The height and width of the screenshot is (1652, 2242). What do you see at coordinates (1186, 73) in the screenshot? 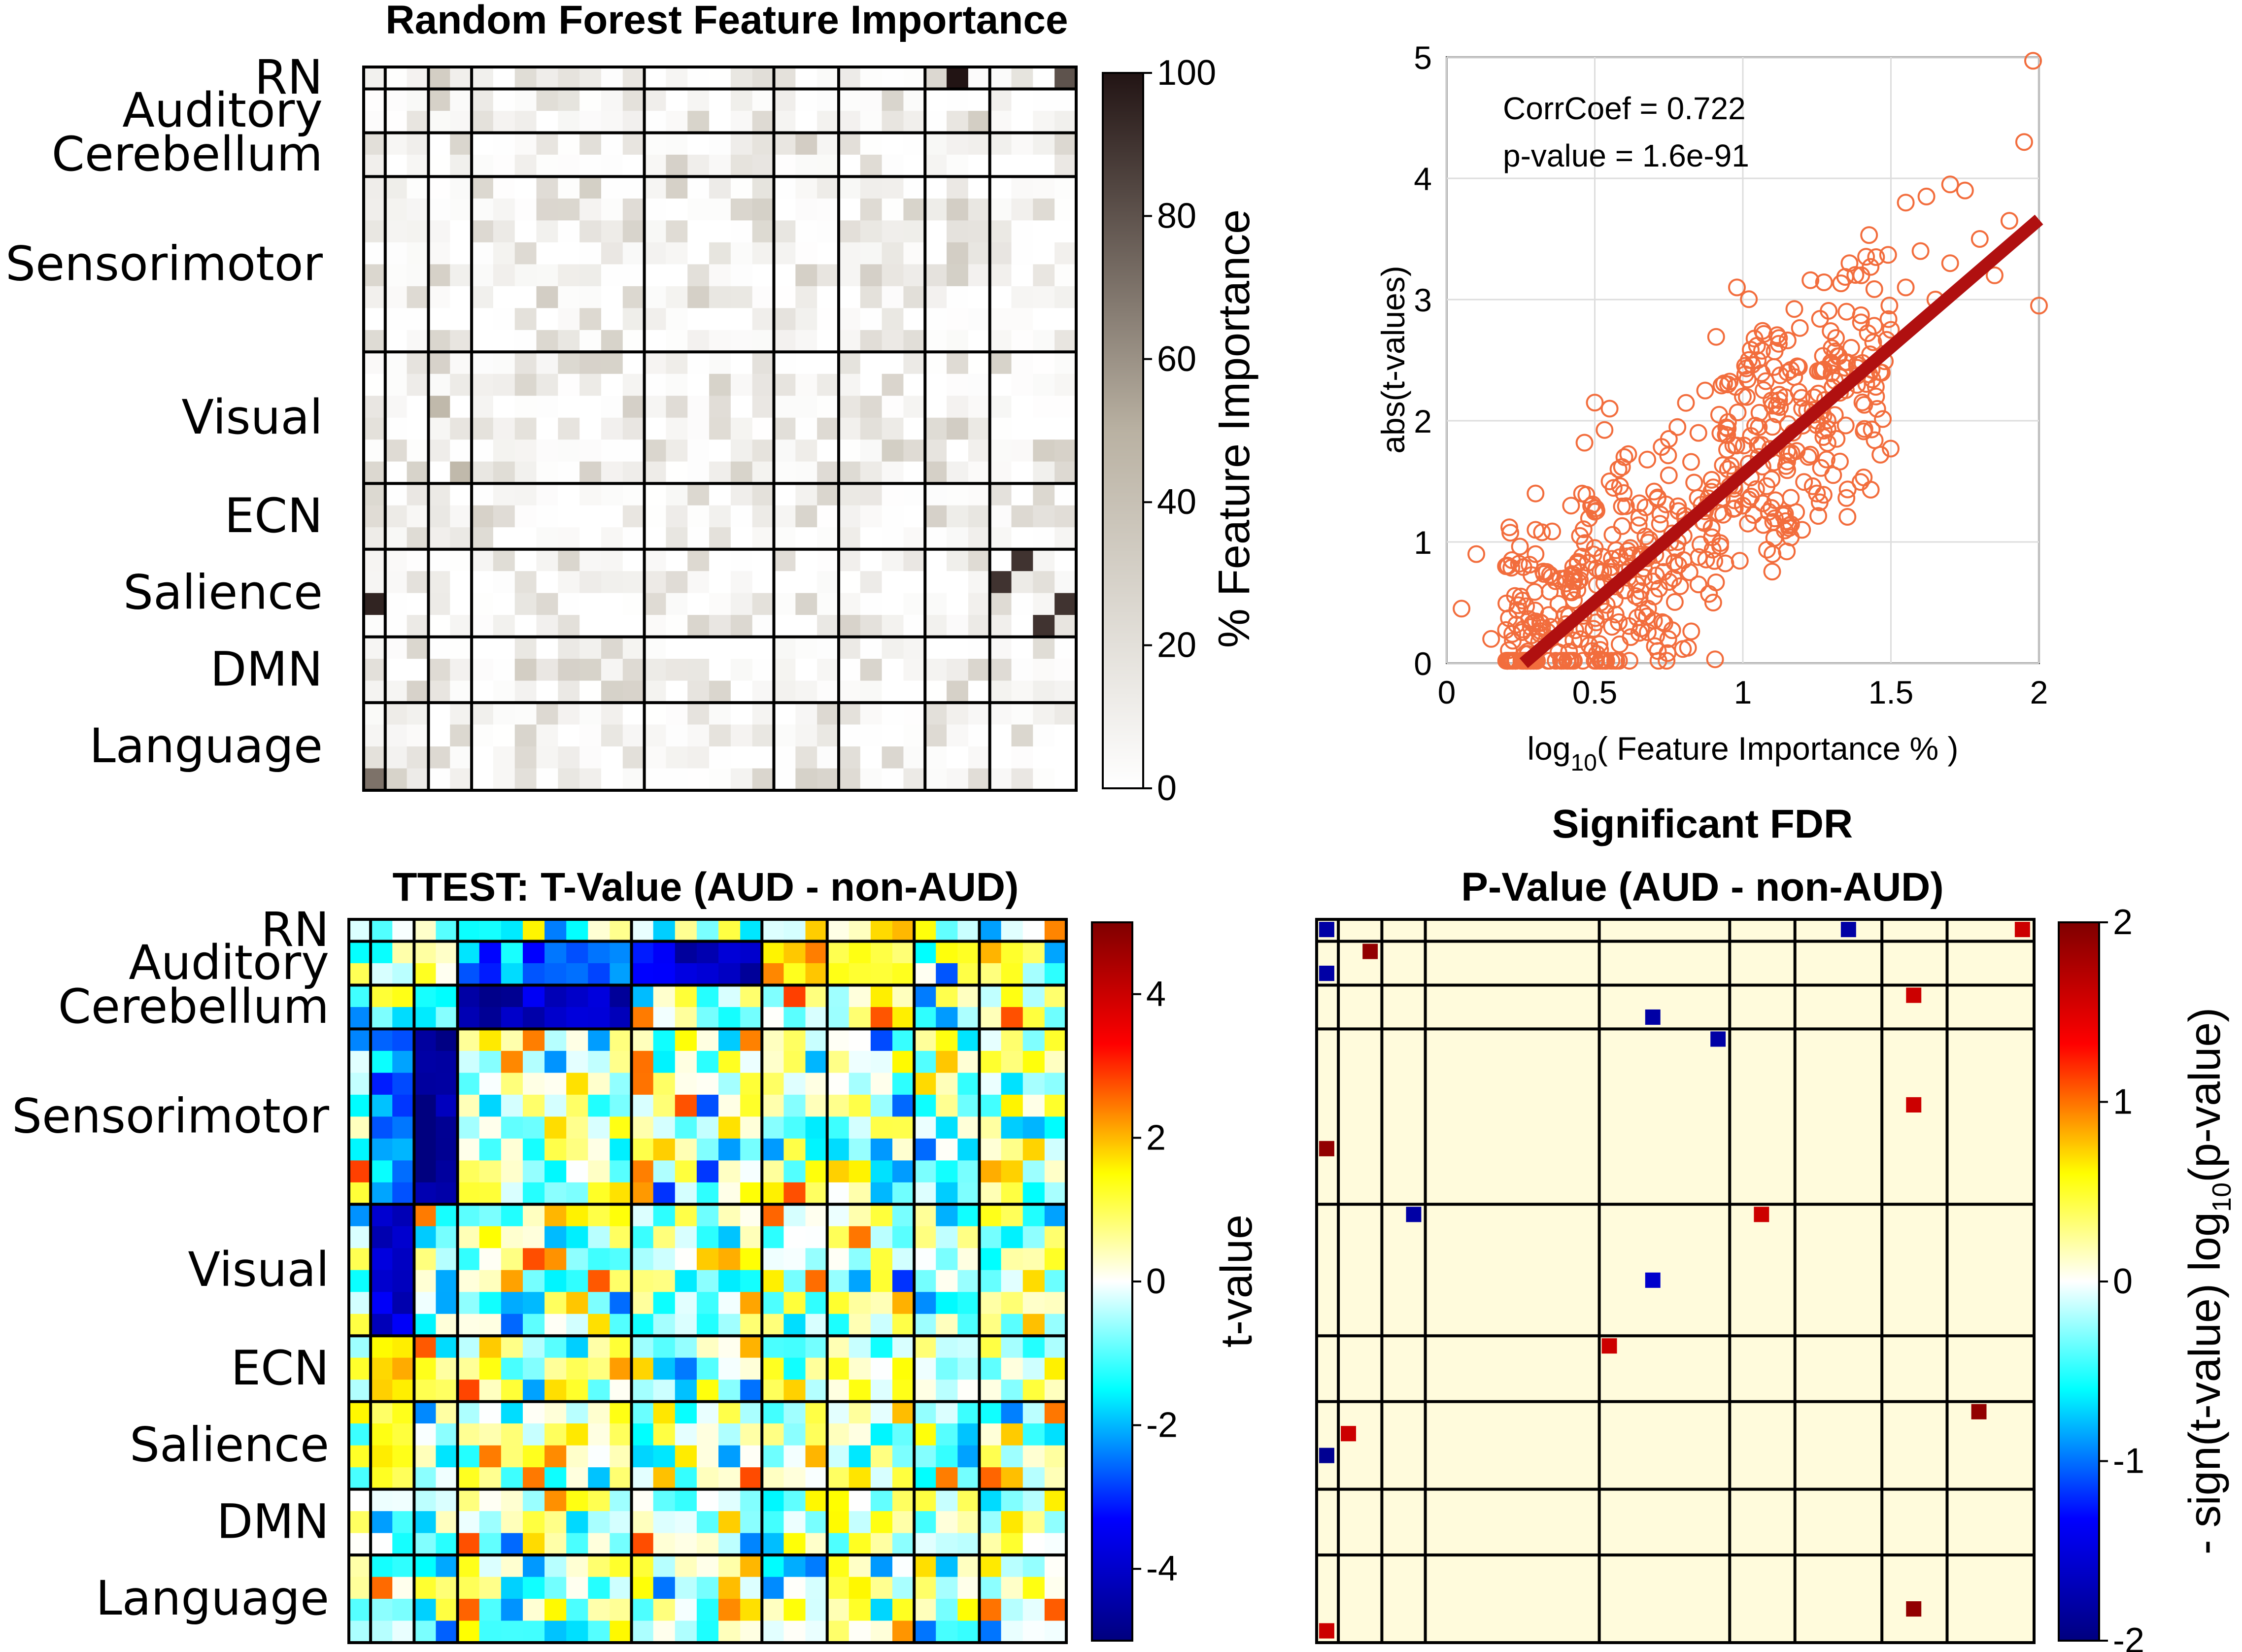
I see `colorbar-tick-label: 100` at bounding box center [1186, 73].